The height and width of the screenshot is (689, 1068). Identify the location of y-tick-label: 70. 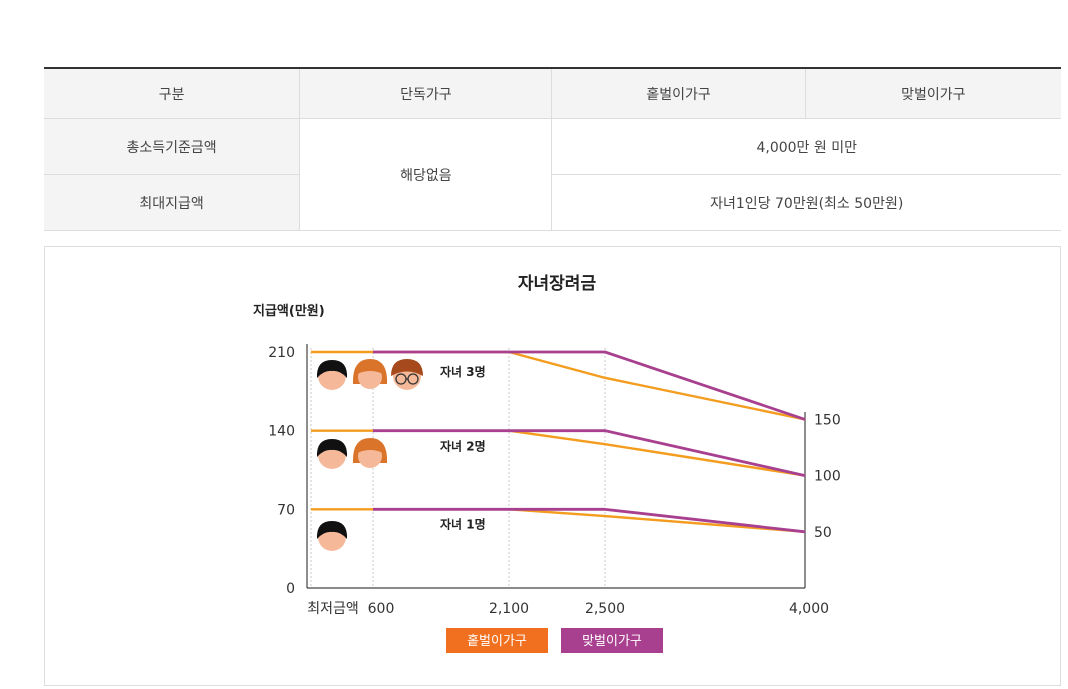
(286, 510).